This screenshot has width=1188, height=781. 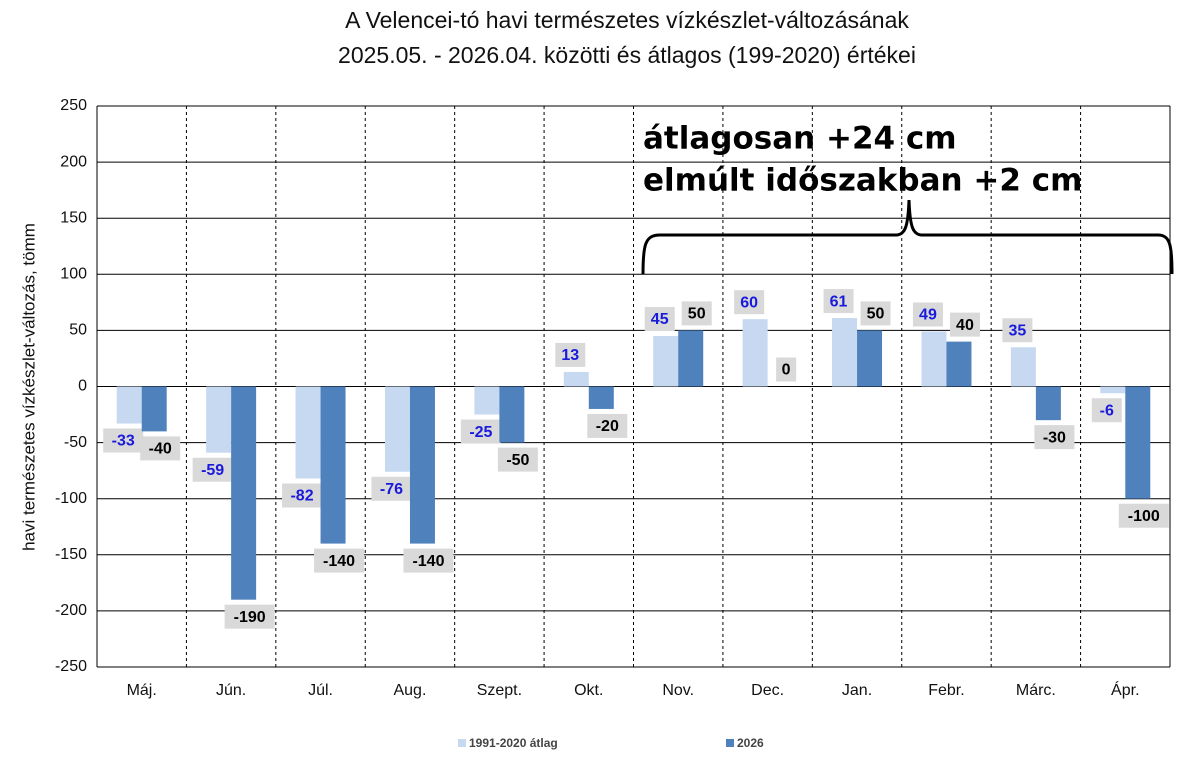 I want to click on y-tick-label: 200, so click(x=73, y=161).